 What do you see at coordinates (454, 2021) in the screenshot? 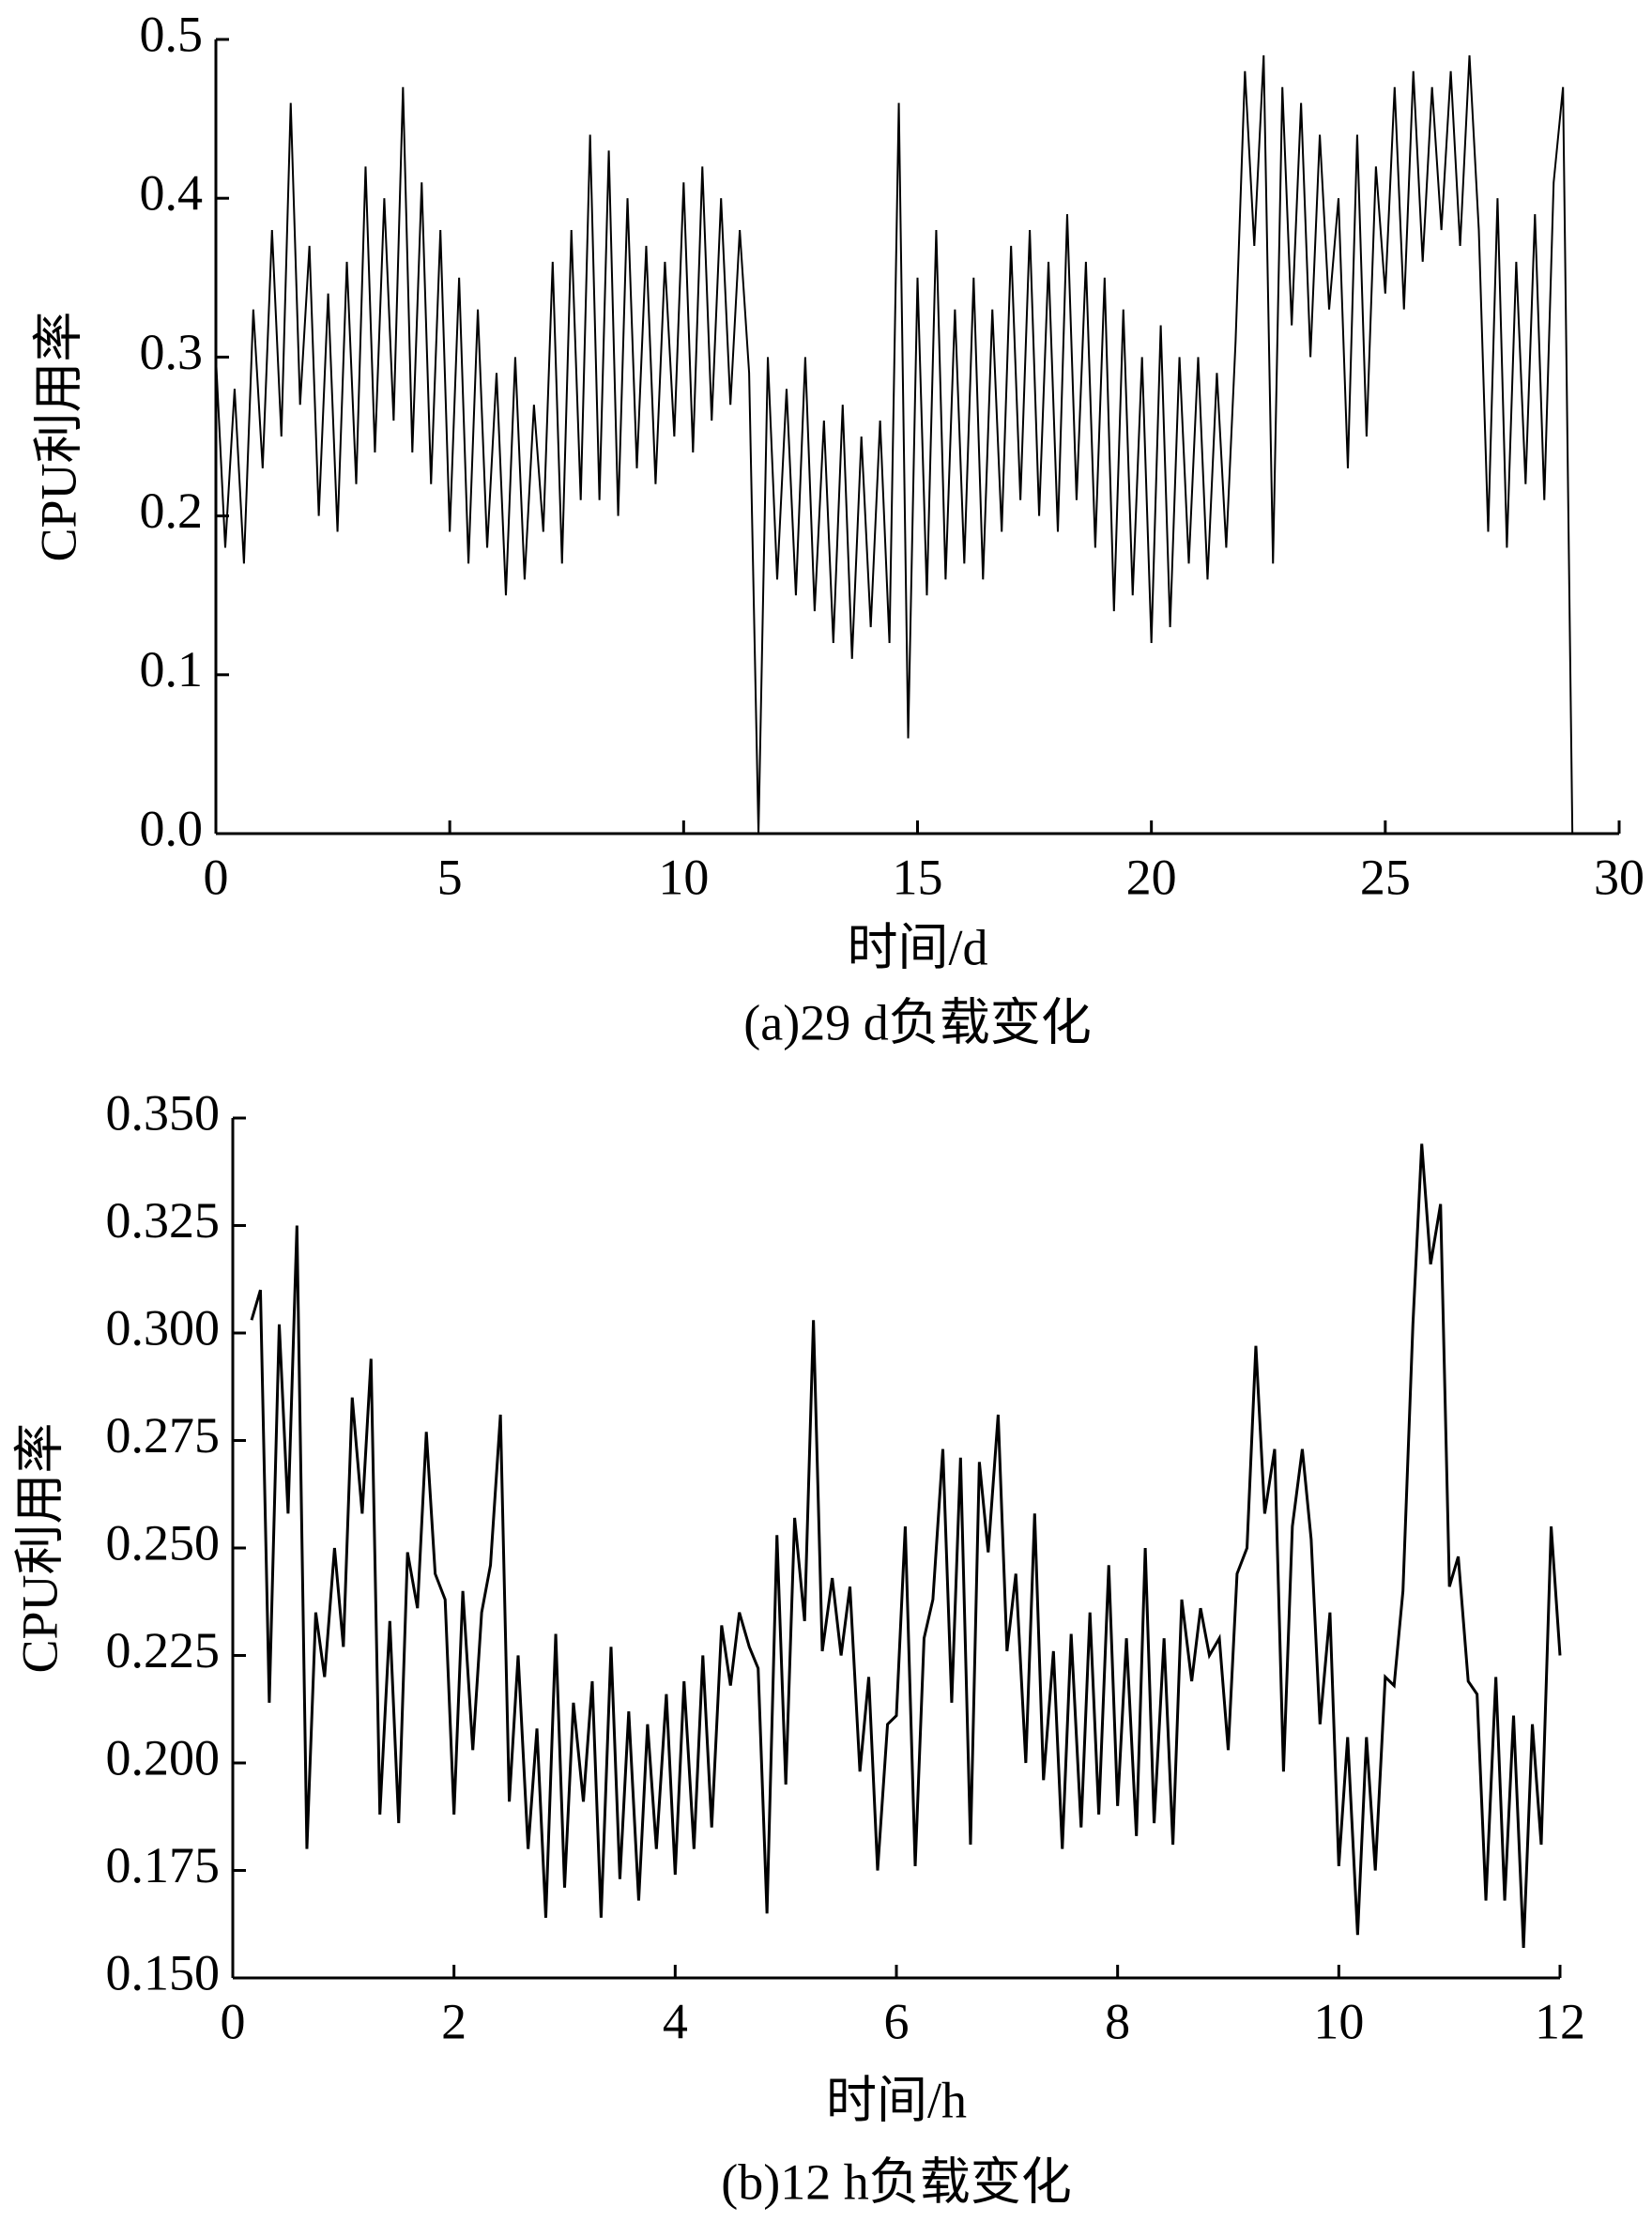
I see `x-tick-label: 2` at bounding box center [454, 2021].